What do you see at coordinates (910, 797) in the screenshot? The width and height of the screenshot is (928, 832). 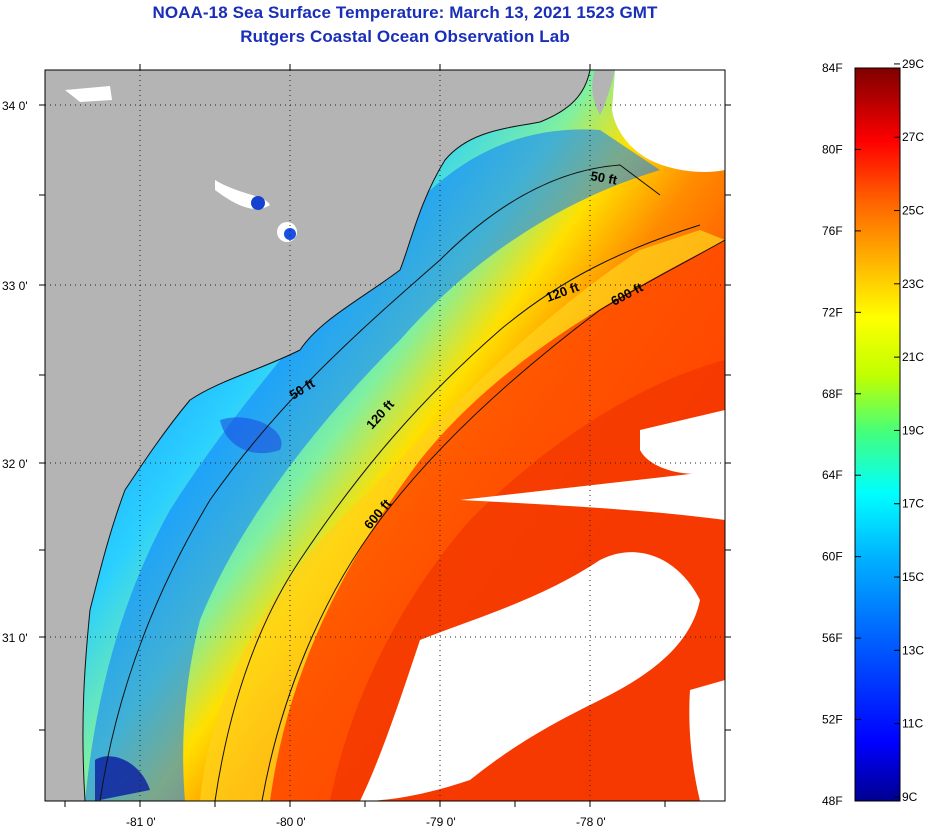 I see `colorbar-c-label: 9C` at bounding box center [910, 797].